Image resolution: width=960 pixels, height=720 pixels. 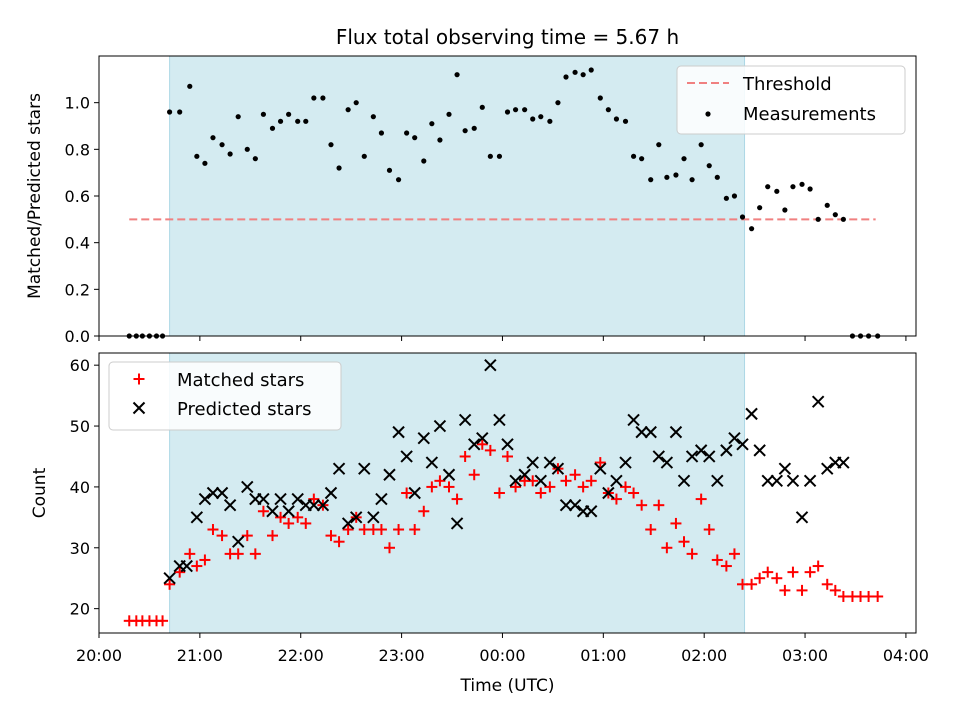 What do you see at coordinates (507, 686) in the screenshot?
I see `bottom-x-axis-label: Time (UTC)` at bounding box center [507, 686].